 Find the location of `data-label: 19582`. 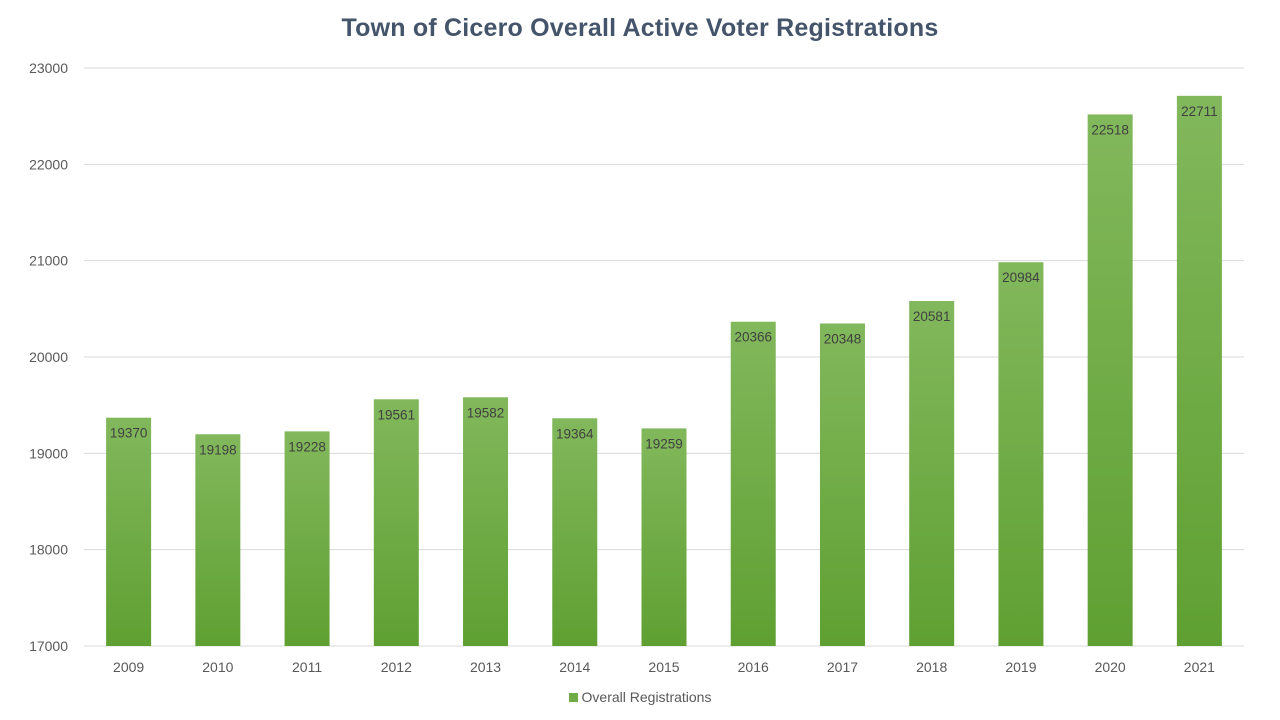

data-label: 19582 is located at coordinates (486, 412).